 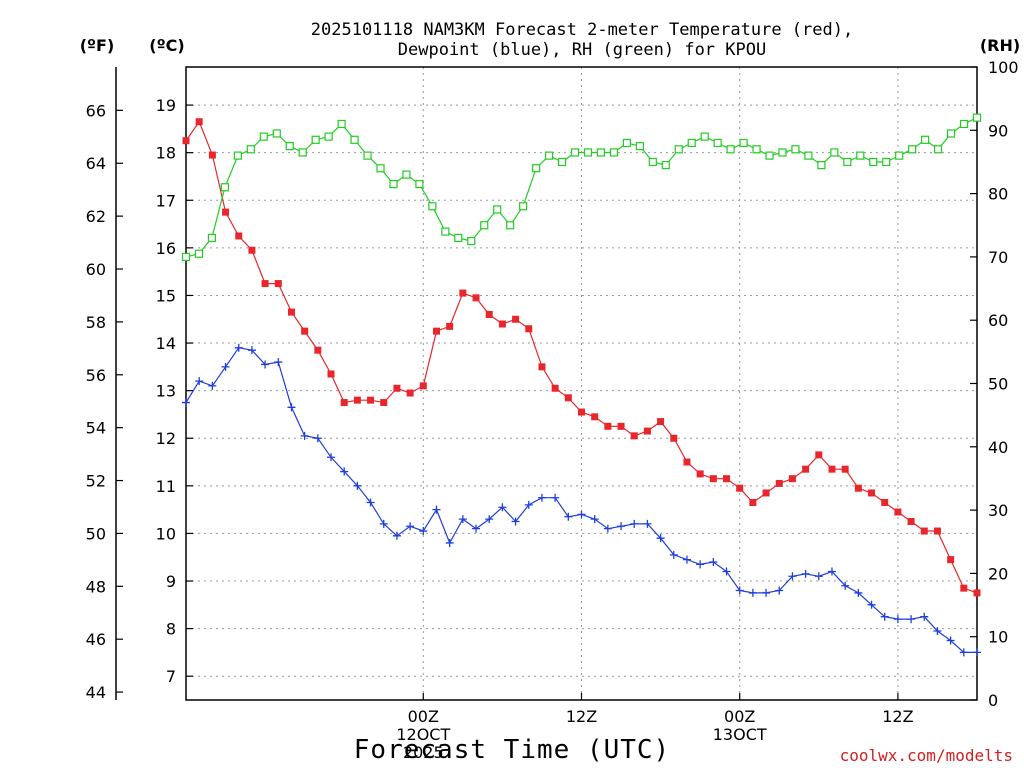 I want to click on rh-unit-label: (RH), so click(x=1000, y=45).